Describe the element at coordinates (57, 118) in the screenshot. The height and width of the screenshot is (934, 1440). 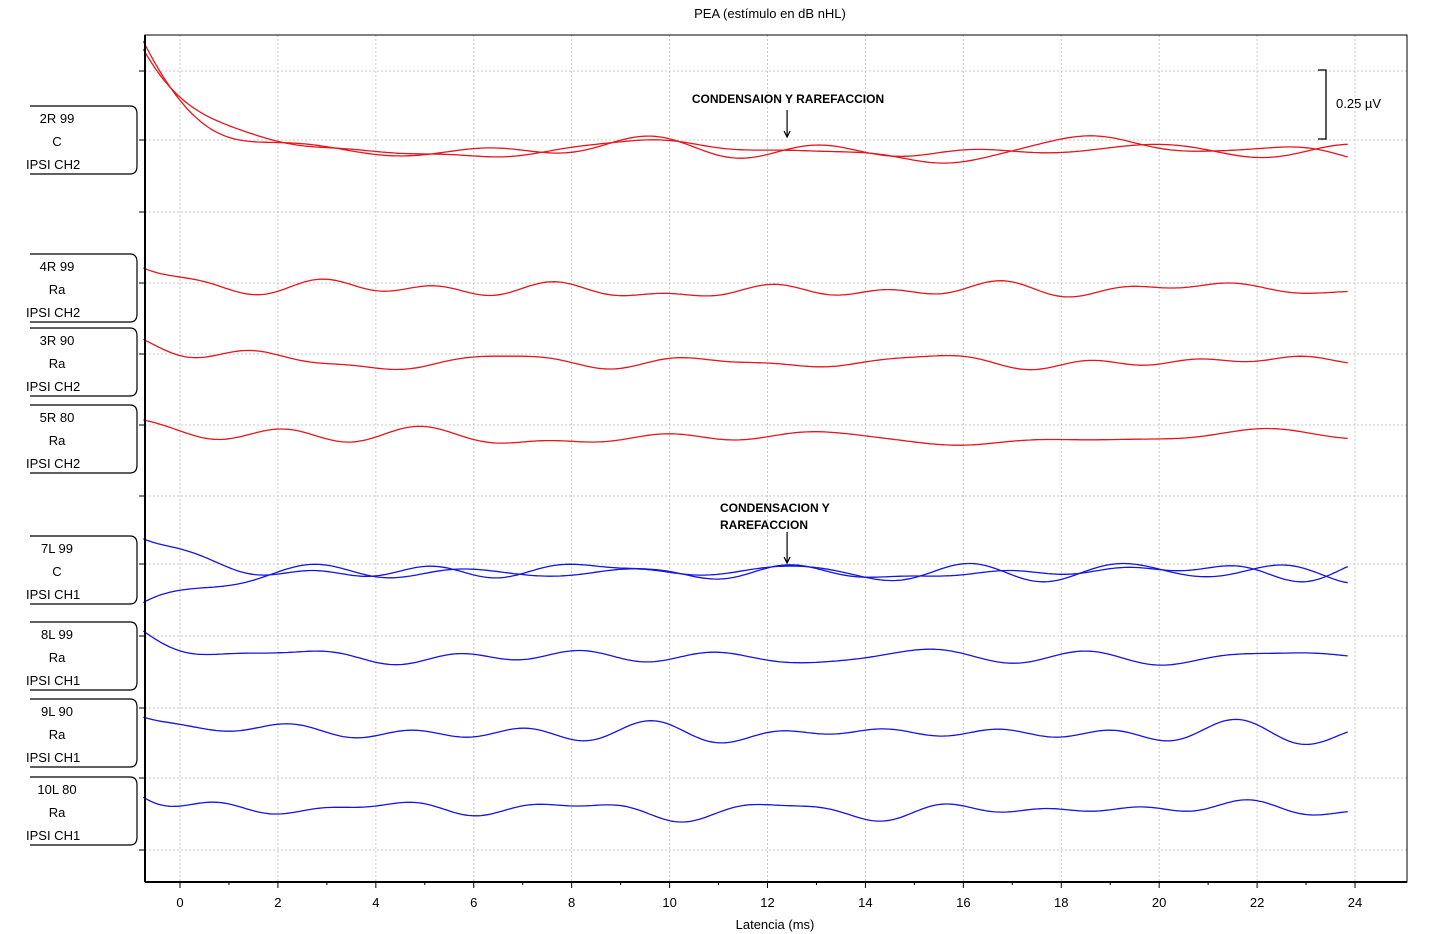
I see `trace-label-line: 2R 99` at that location.